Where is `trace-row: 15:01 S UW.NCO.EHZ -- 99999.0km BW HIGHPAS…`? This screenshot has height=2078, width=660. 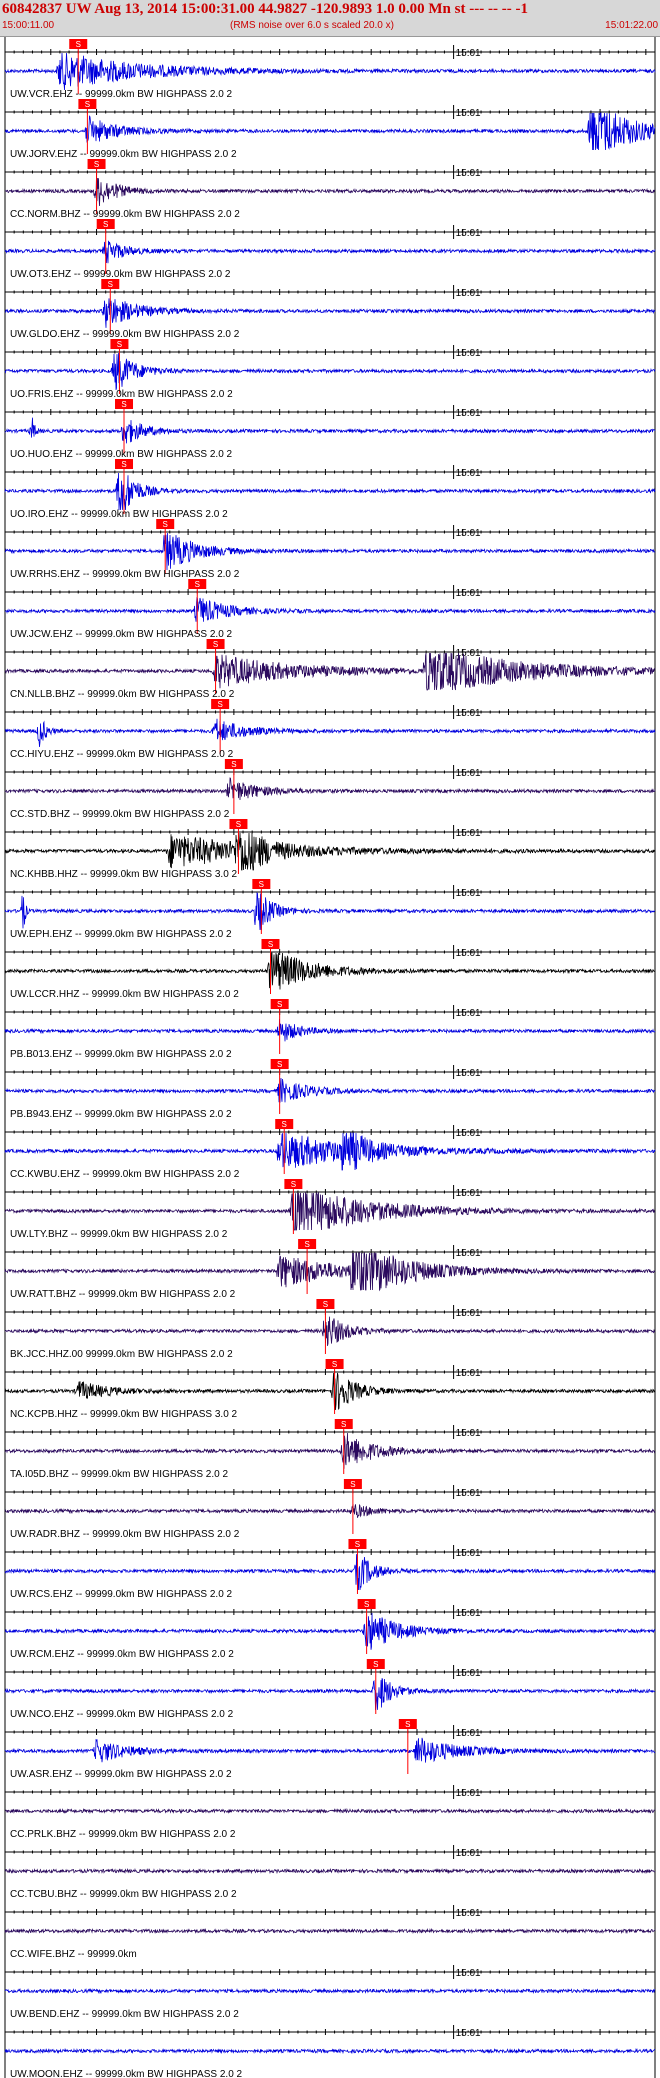 trace-row: 15:01 S UW.NCO.EHZ -- 99999.0km BW HIGHPAS… is located at coordinates (330, 1689).